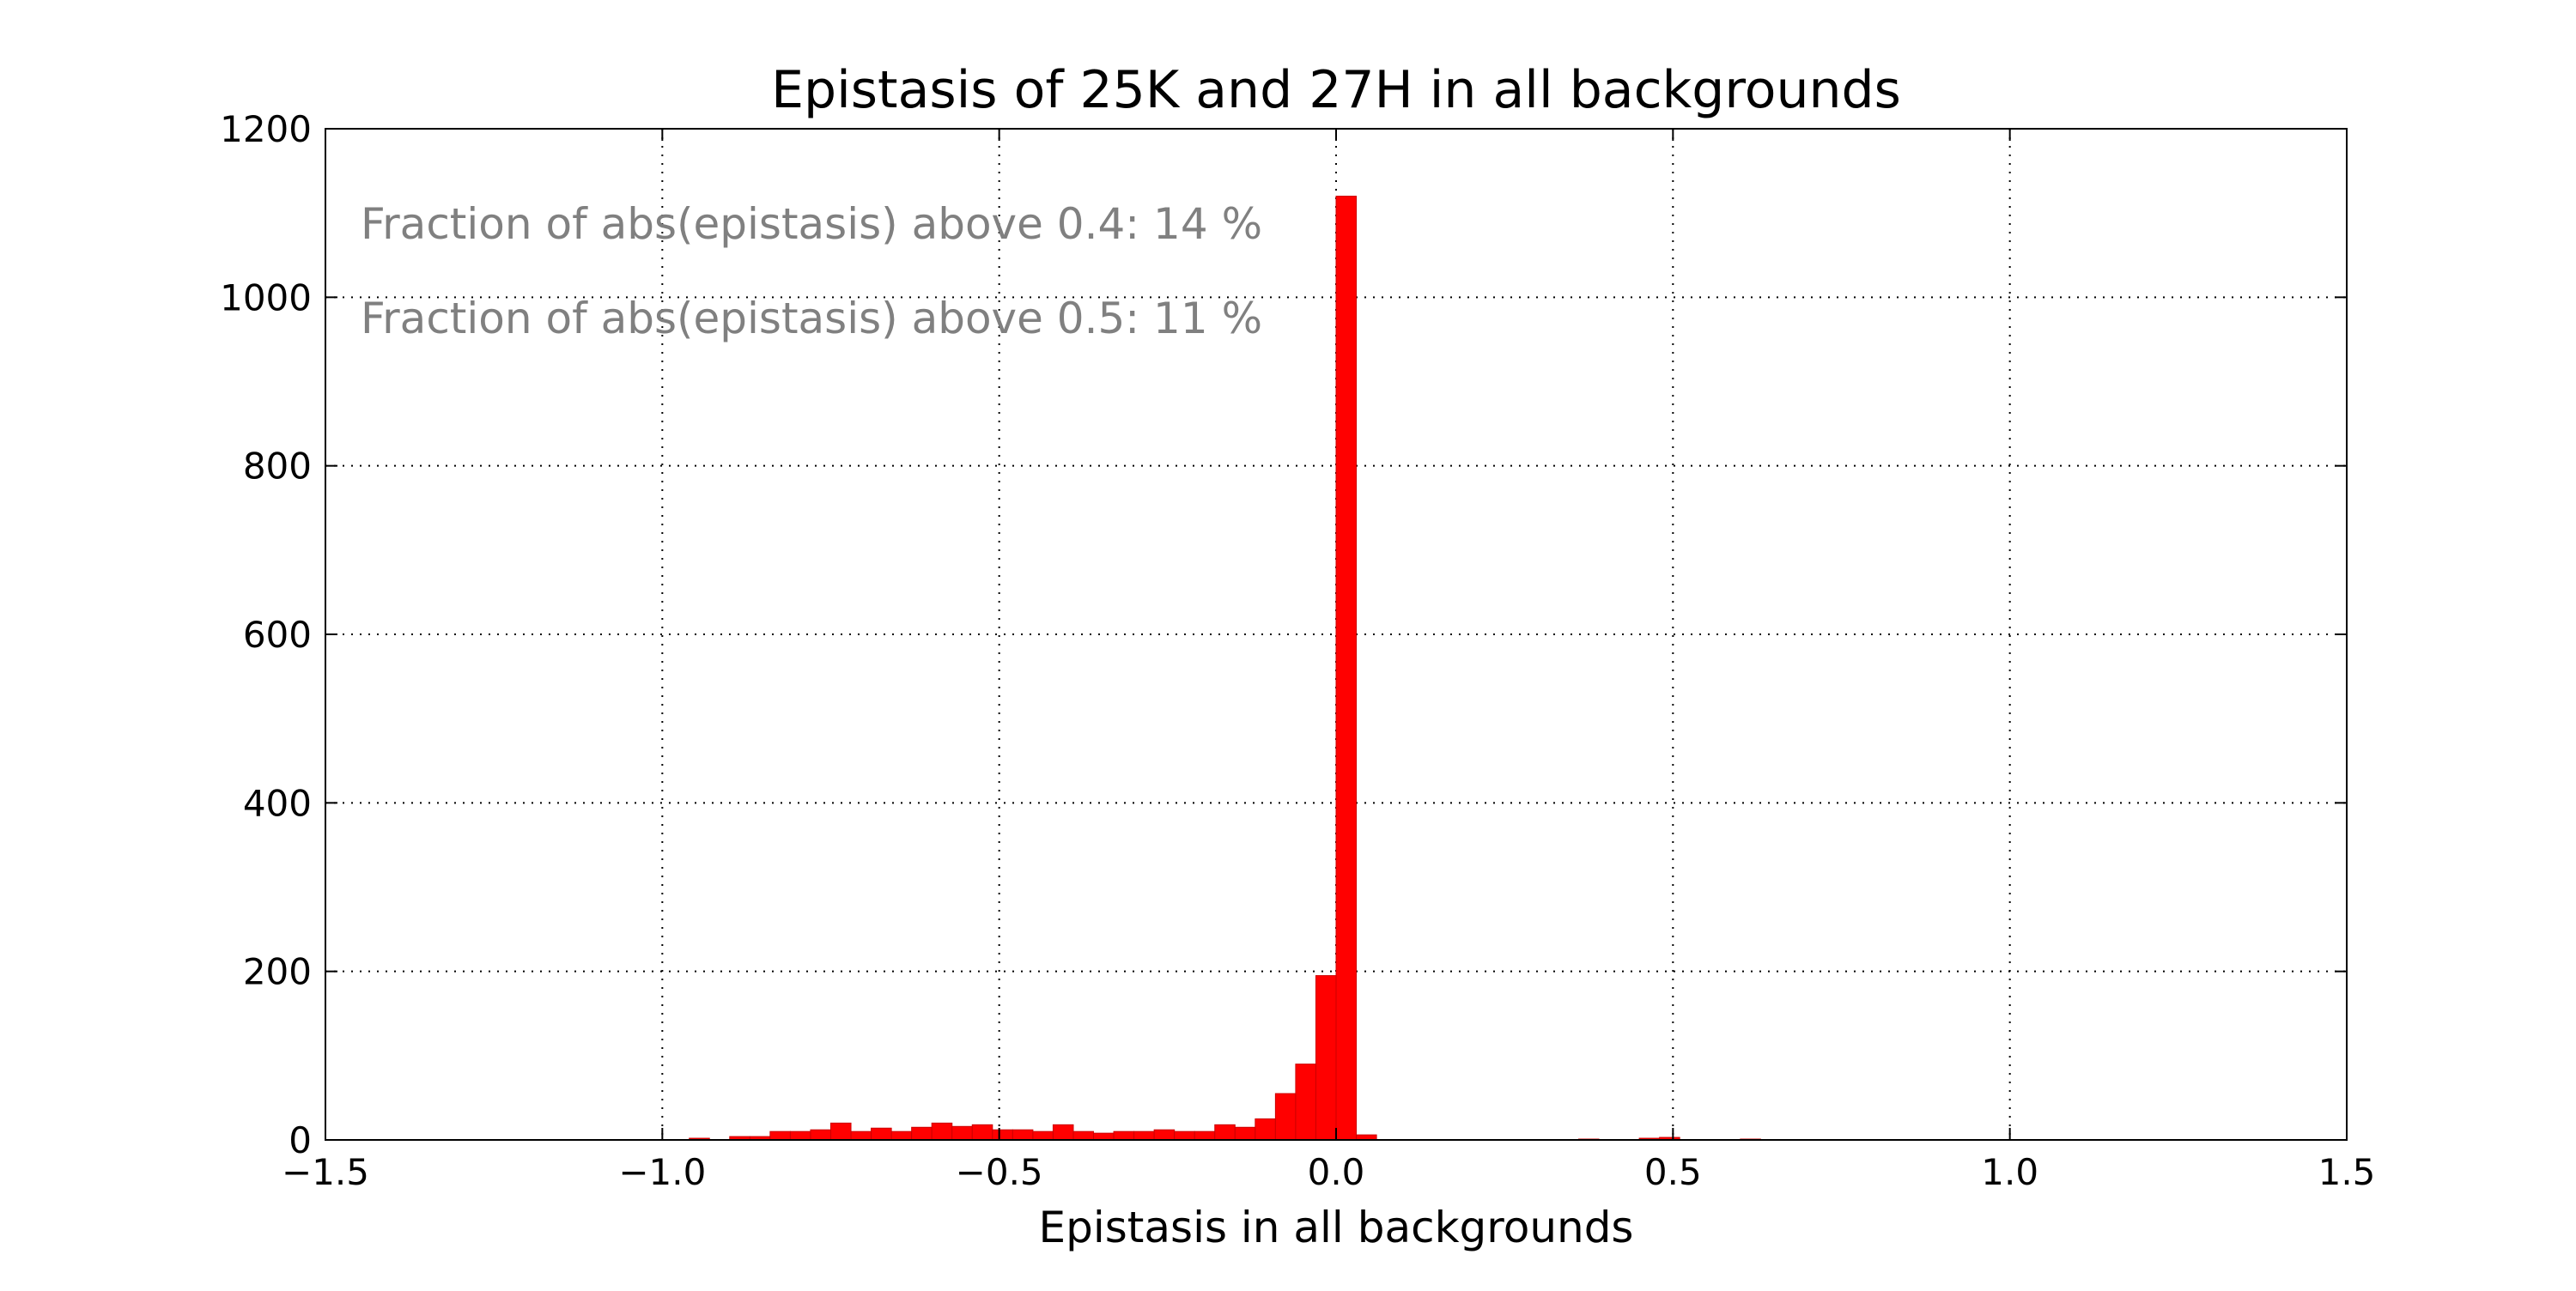  Describe the element at coordinates (662, 1172) in the screenshot. I see `x-tick-label: −1.0` at that location.